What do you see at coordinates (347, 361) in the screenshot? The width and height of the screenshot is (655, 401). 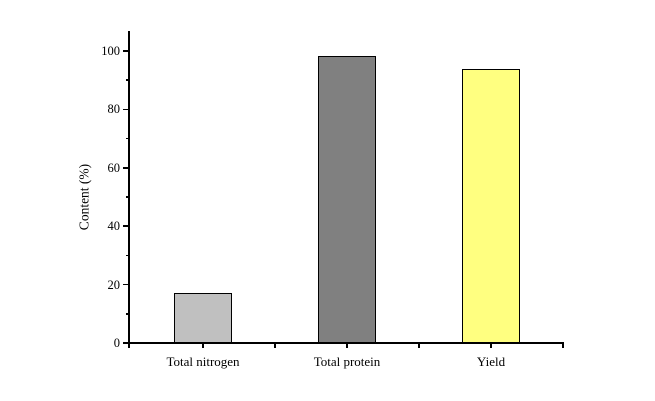 I see `x-category-label: Total protein` at bounding box center [347, 361].